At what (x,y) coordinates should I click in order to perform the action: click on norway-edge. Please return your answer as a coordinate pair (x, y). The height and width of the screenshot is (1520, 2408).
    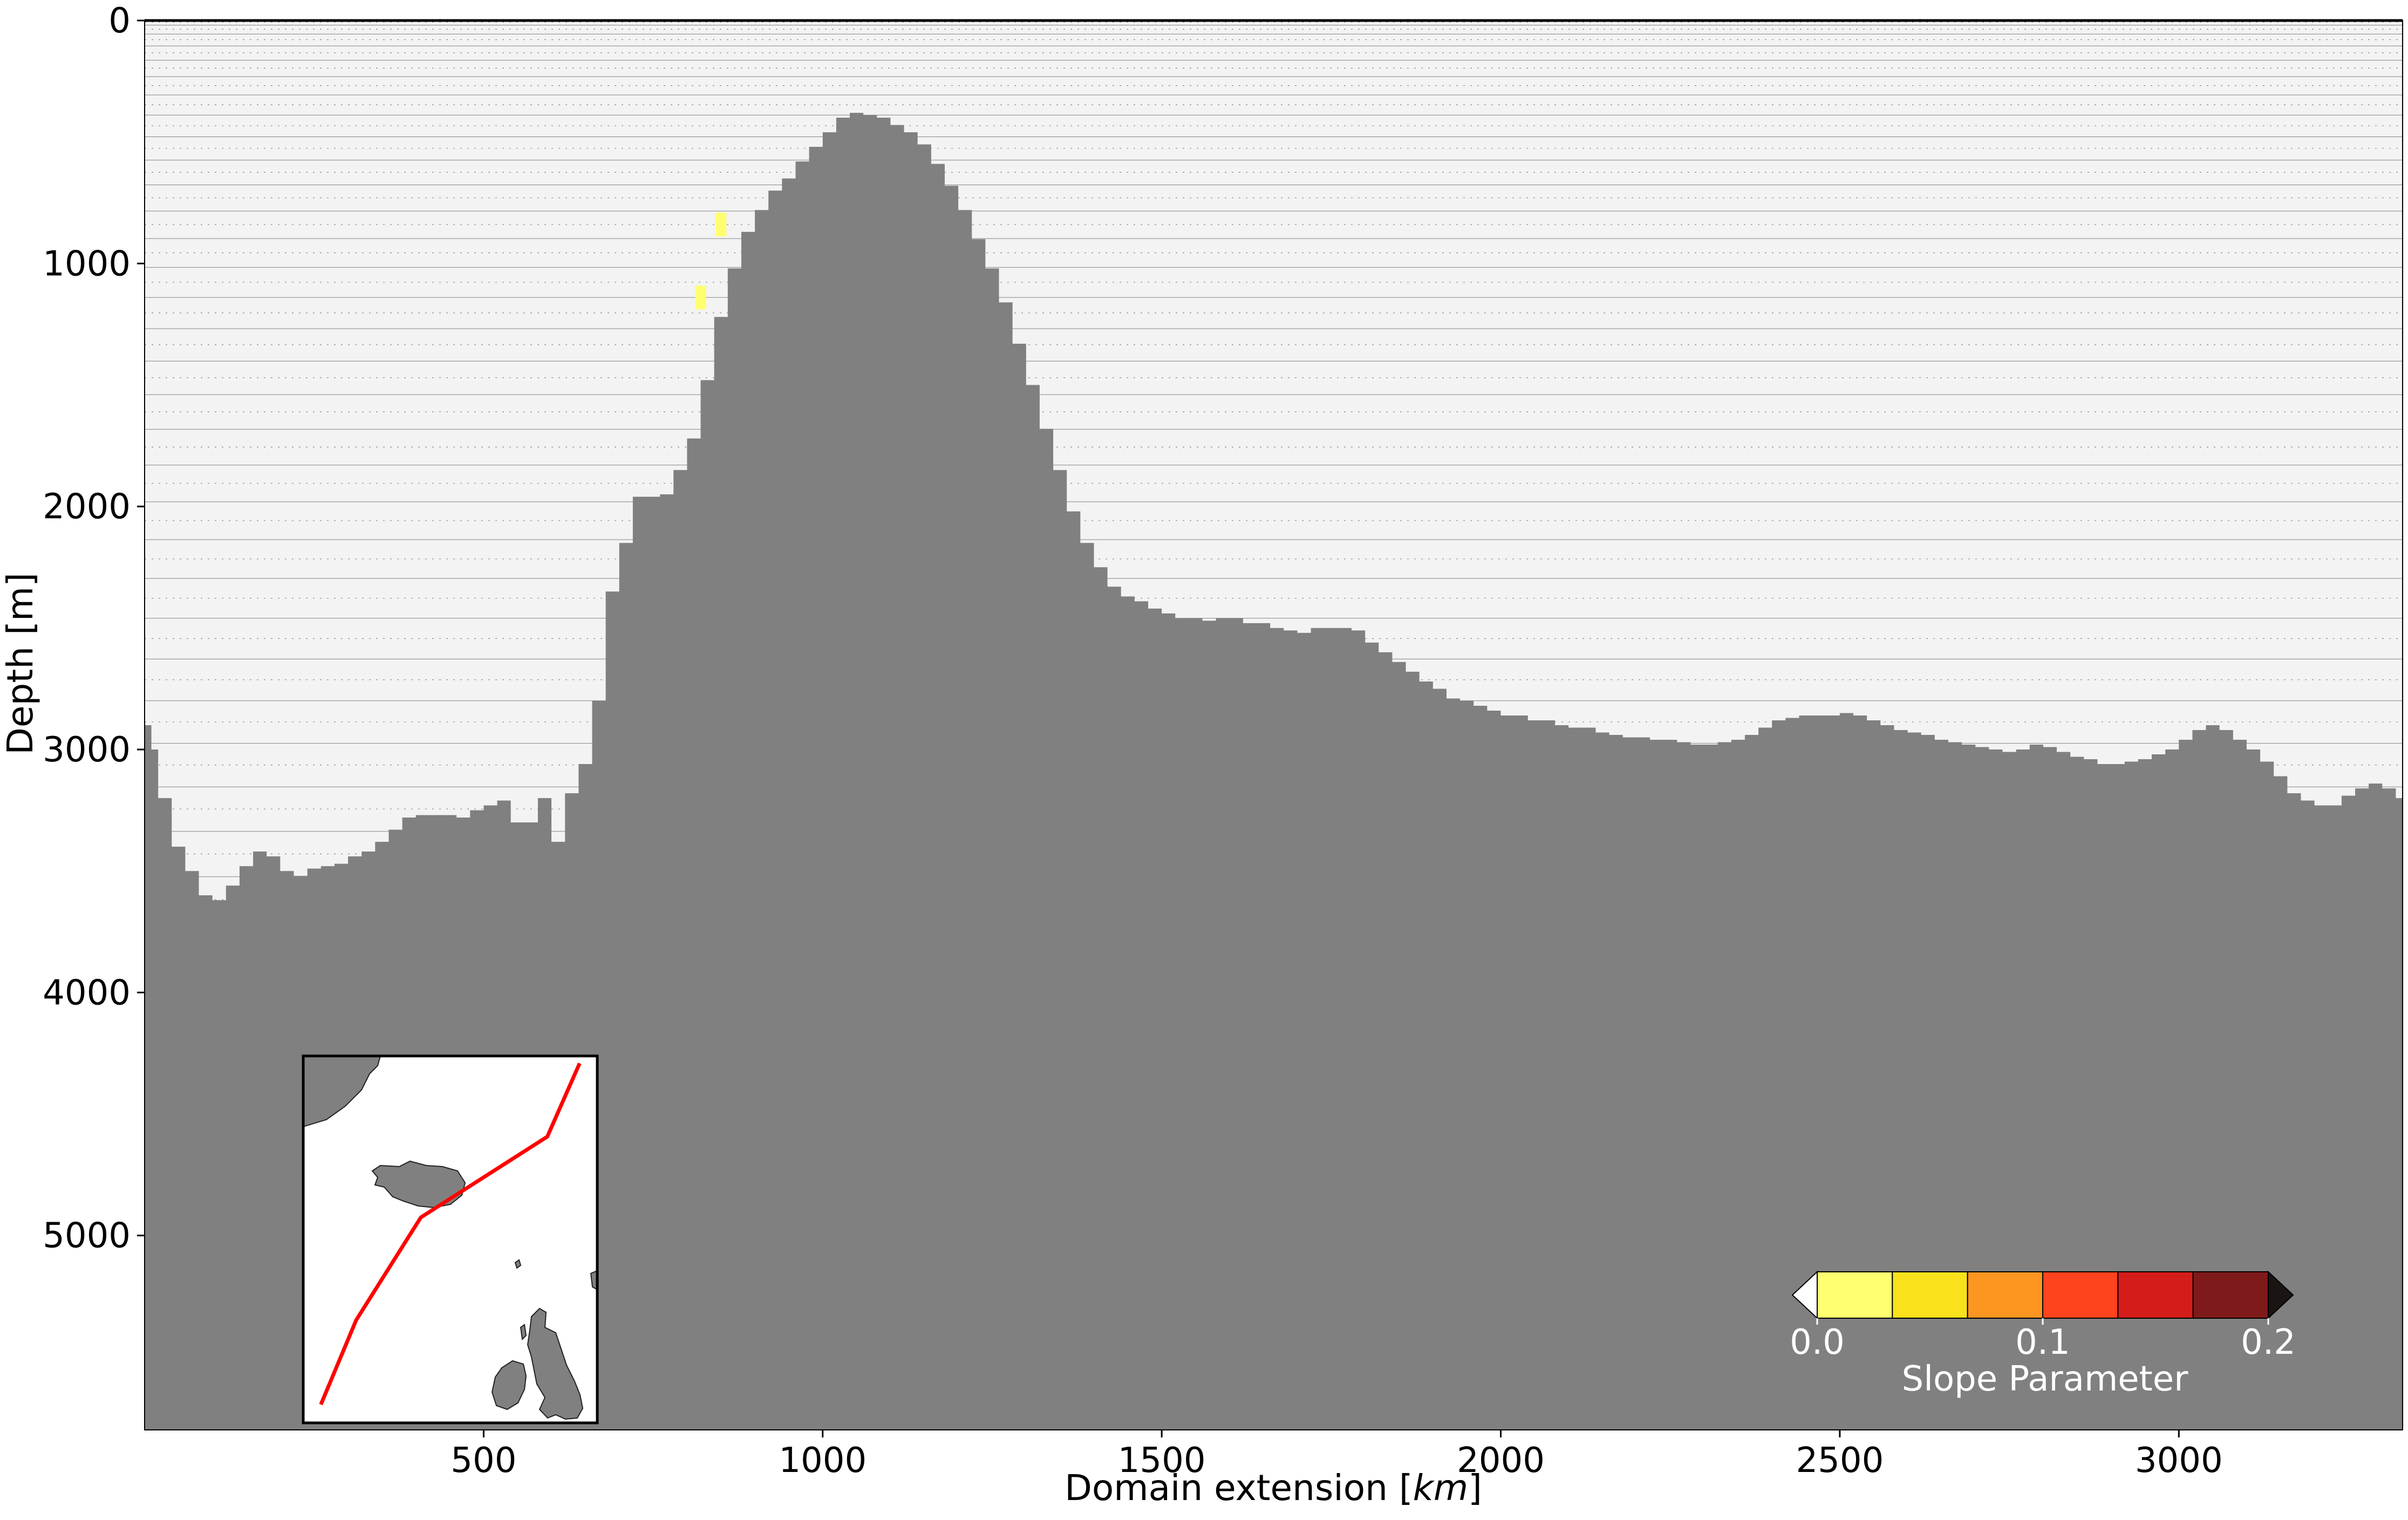
    Looking at the image, I should click on (593, 1280).